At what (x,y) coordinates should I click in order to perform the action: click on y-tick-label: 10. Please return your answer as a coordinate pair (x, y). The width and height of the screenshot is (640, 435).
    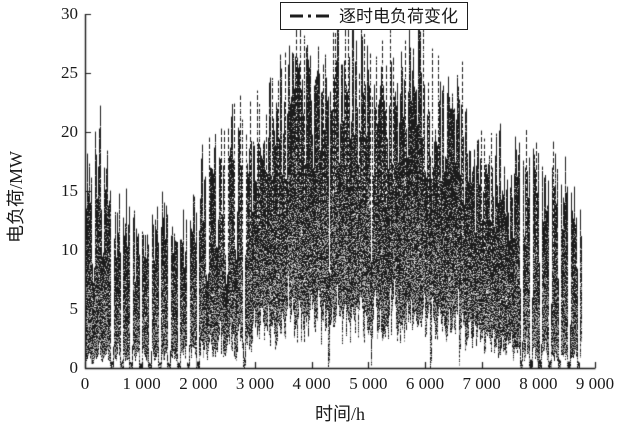
    Looking at the image, I should click on (69, 249).